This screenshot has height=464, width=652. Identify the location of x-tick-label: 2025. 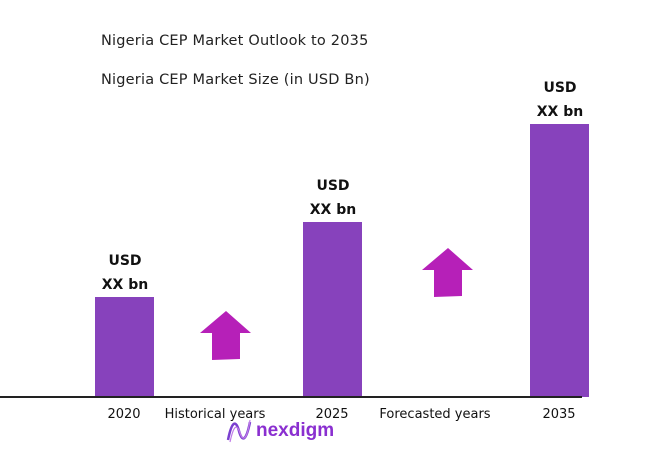
(332, 414).